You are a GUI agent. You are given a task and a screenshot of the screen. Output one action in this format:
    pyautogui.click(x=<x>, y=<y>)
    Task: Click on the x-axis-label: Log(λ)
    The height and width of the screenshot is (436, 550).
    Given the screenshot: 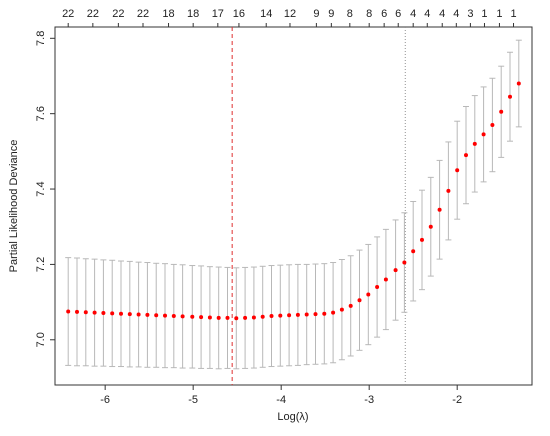 What is the action you would take?
    pyautogui.click(x=292, y=417)
    